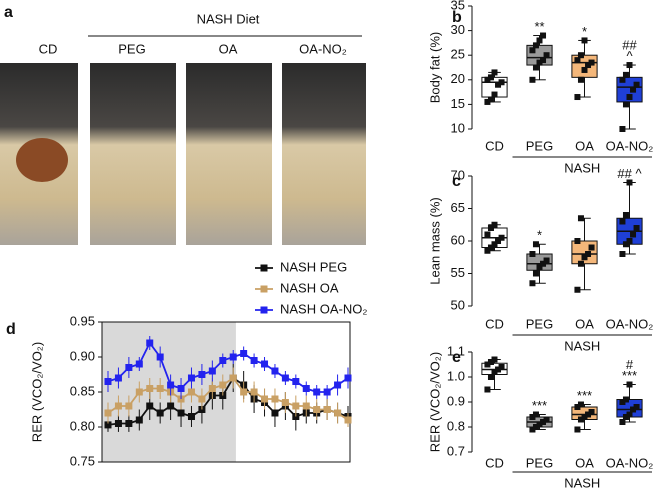 The width and height of the screenshot is (664, 494). What do you see at coordinates (584, 252) in the screenshot?
I see `box` at bounding box center [584, 252].